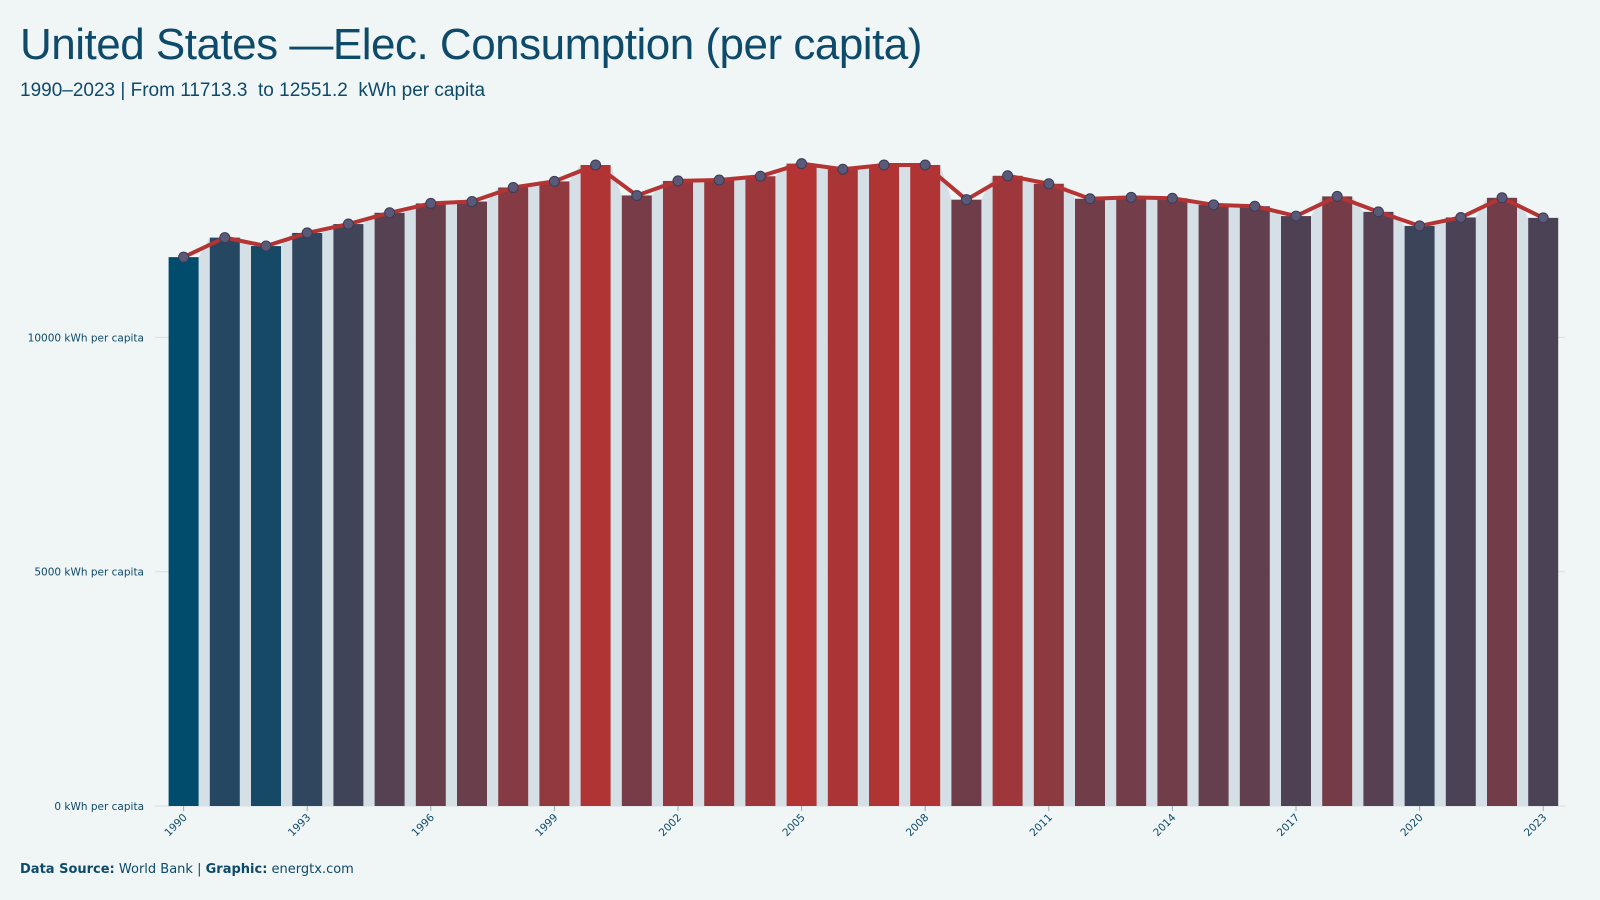 This screenshot has width=1600, height=900. What do you see at coordinates (99, 807) in the screenshot?
I see `y-tick-label: 0 kWh per capita` at bounding box center [99, 807].